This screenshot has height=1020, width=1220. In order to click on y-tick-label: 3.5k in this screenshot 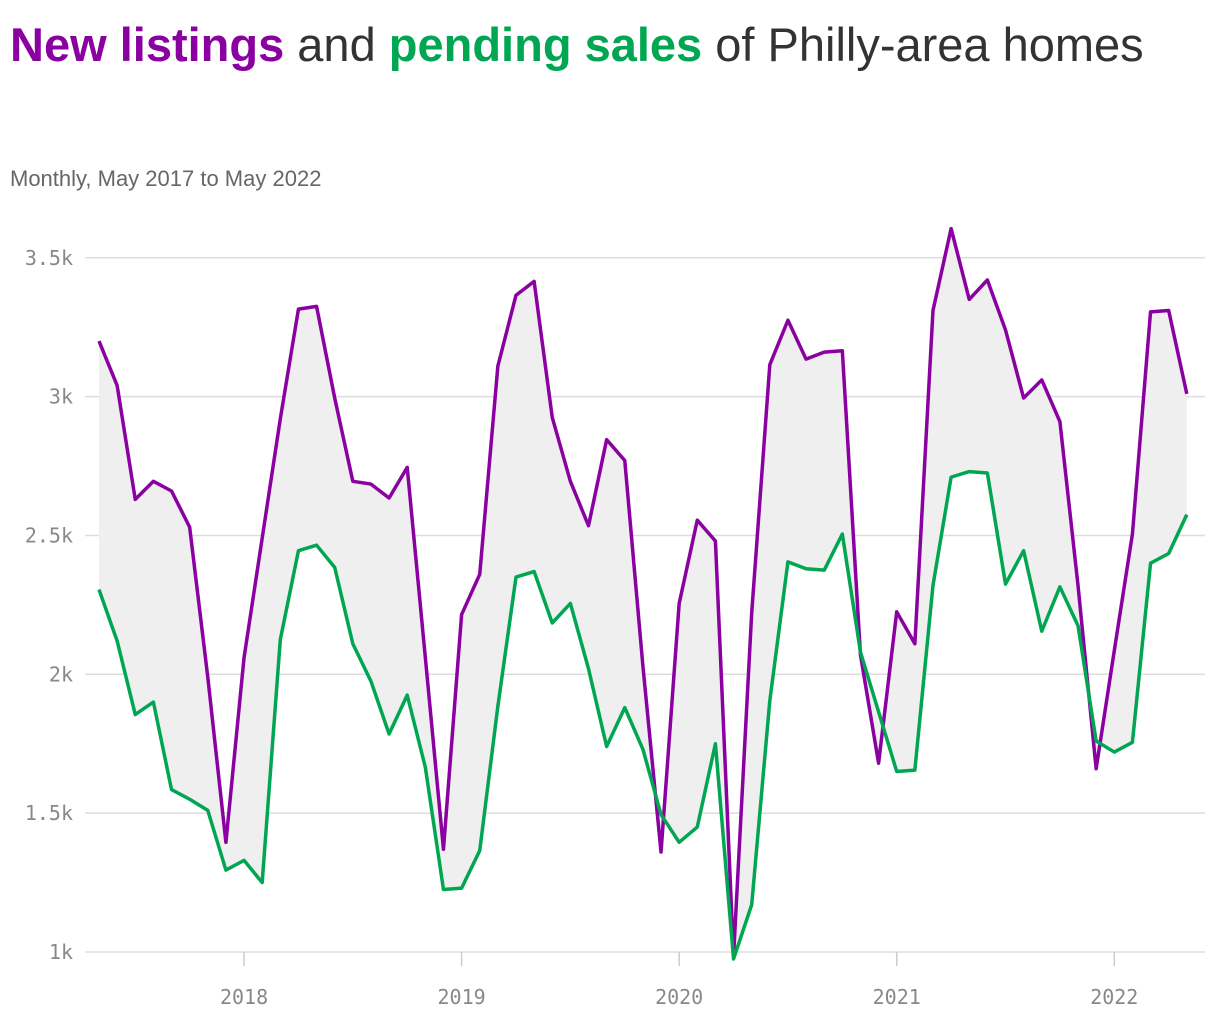, I will do `click(49, 258)`.